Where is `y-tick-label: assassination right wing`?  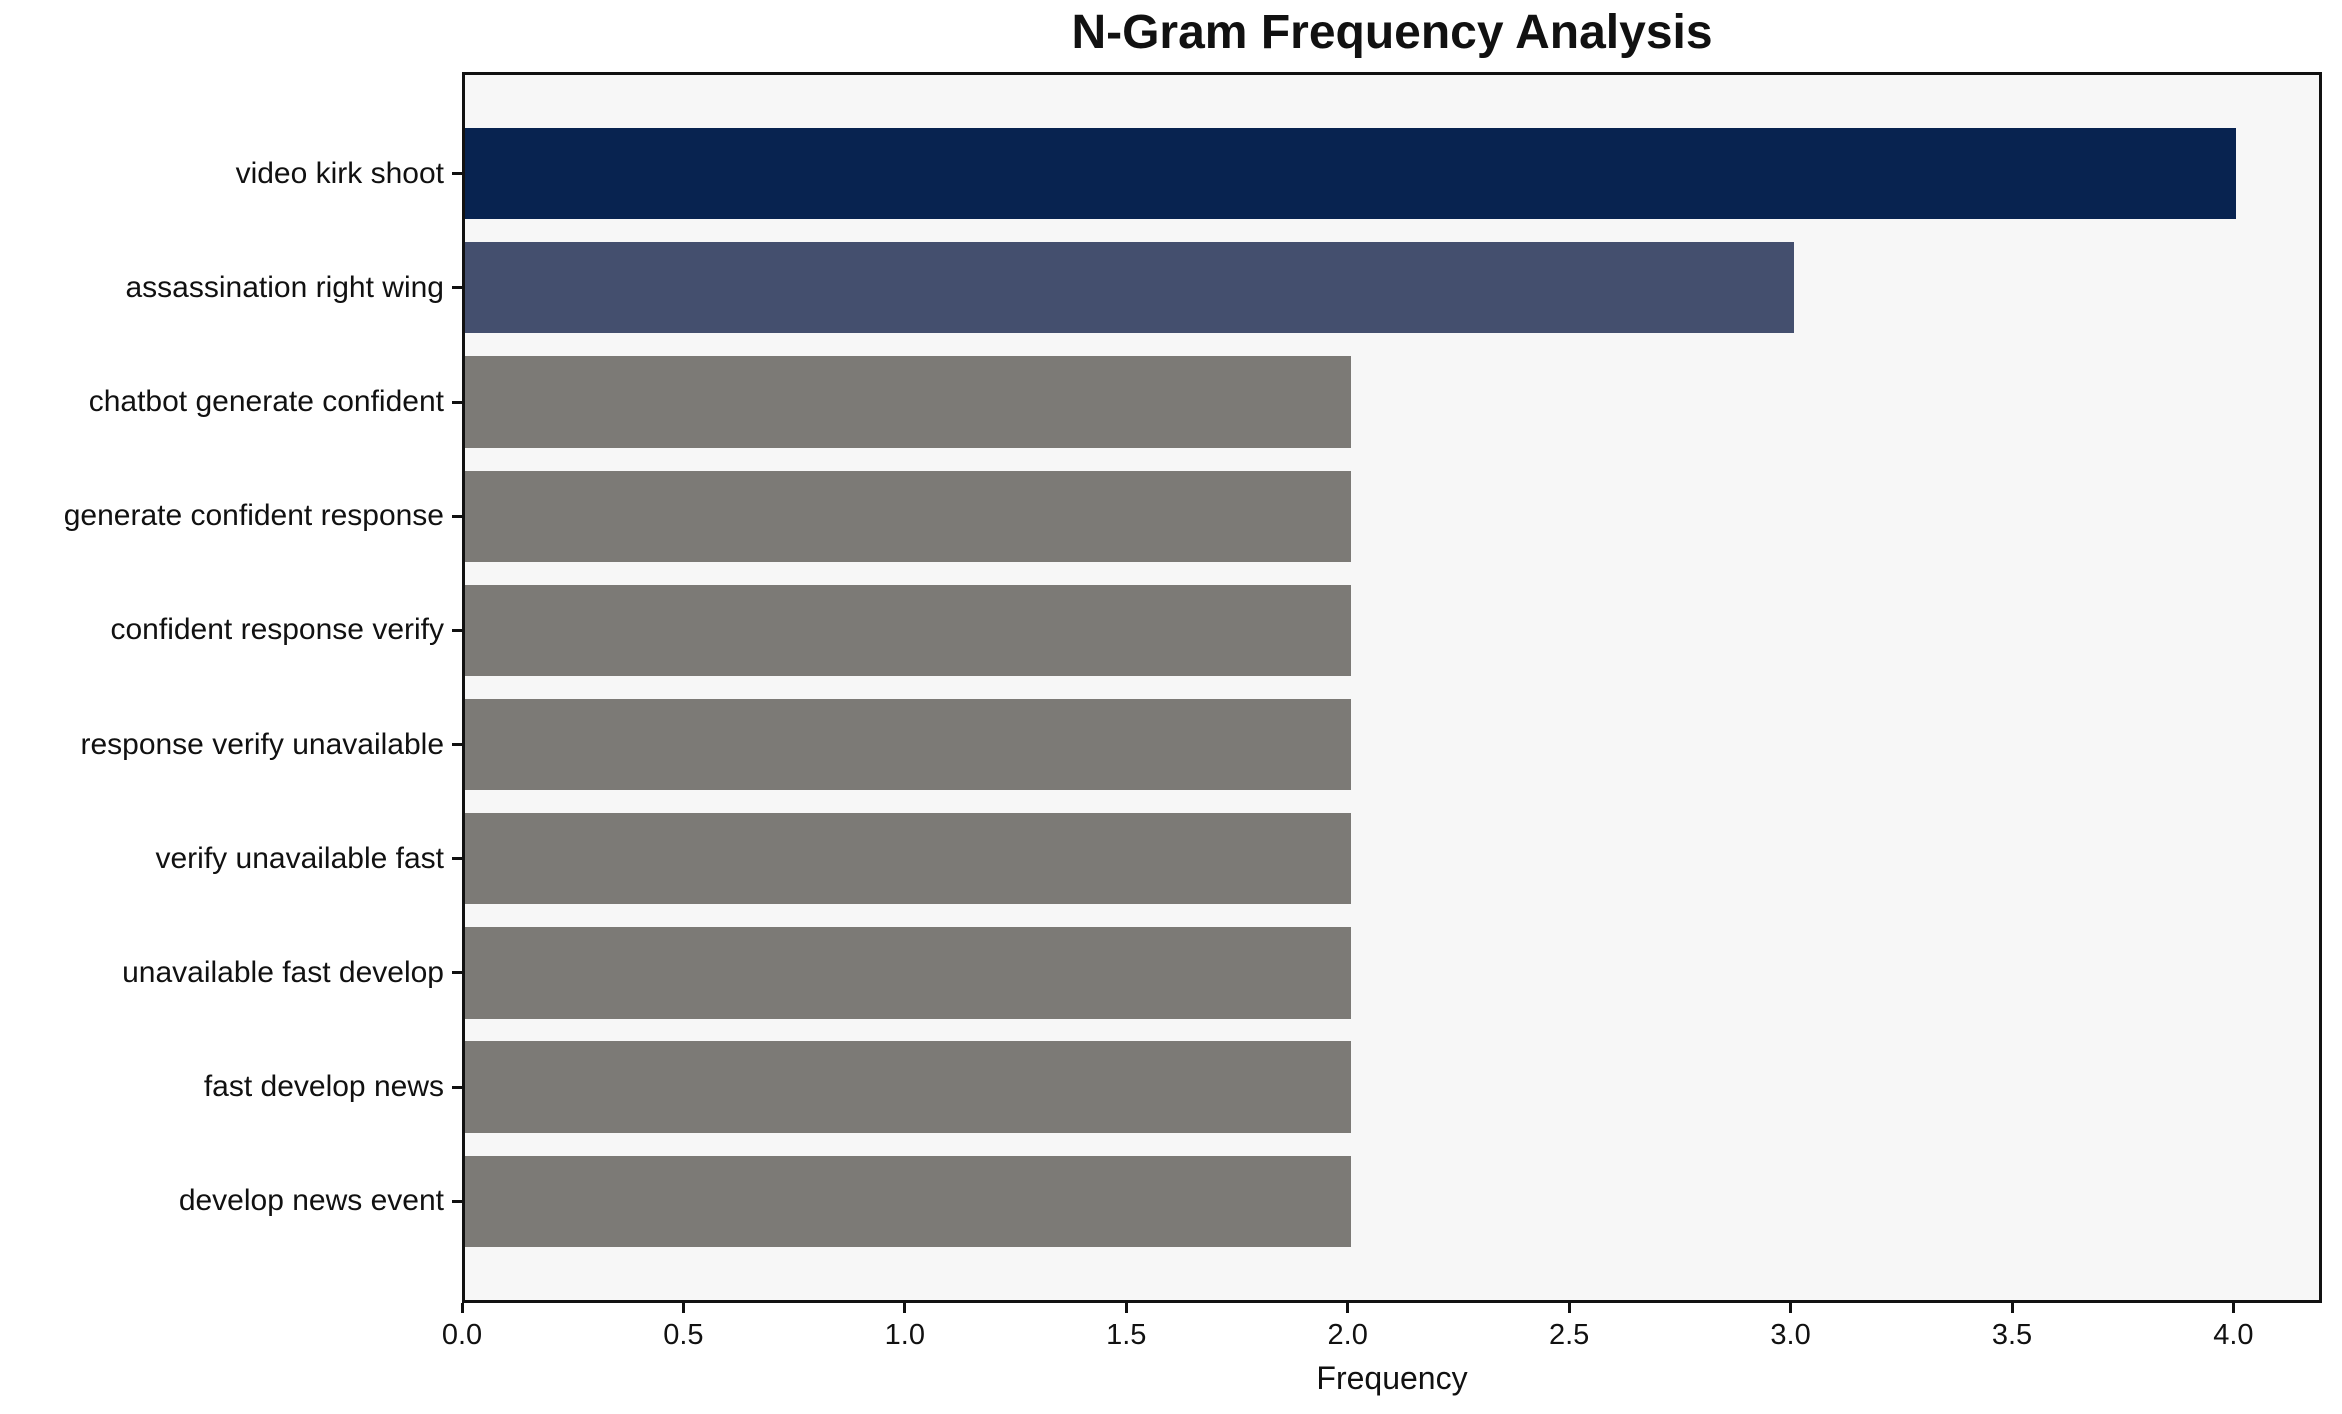 y-tick-label: assassination right wing is located at coordinates (284, 287).